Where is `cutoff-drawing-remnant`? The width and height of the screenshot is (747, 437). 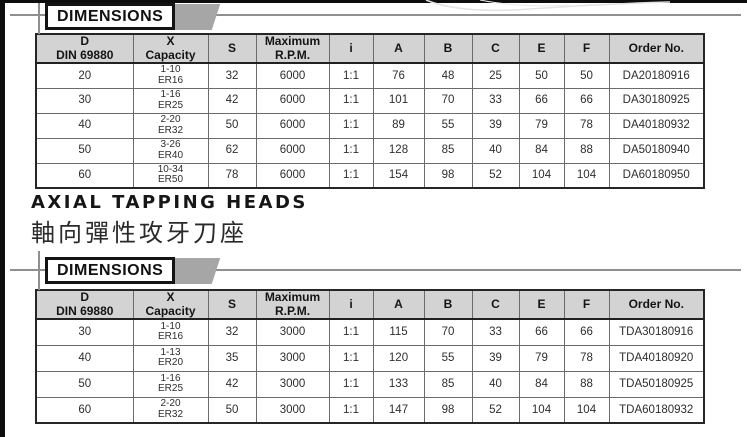
cutoff-drawing-remnant is located at coordinates (548, 6).